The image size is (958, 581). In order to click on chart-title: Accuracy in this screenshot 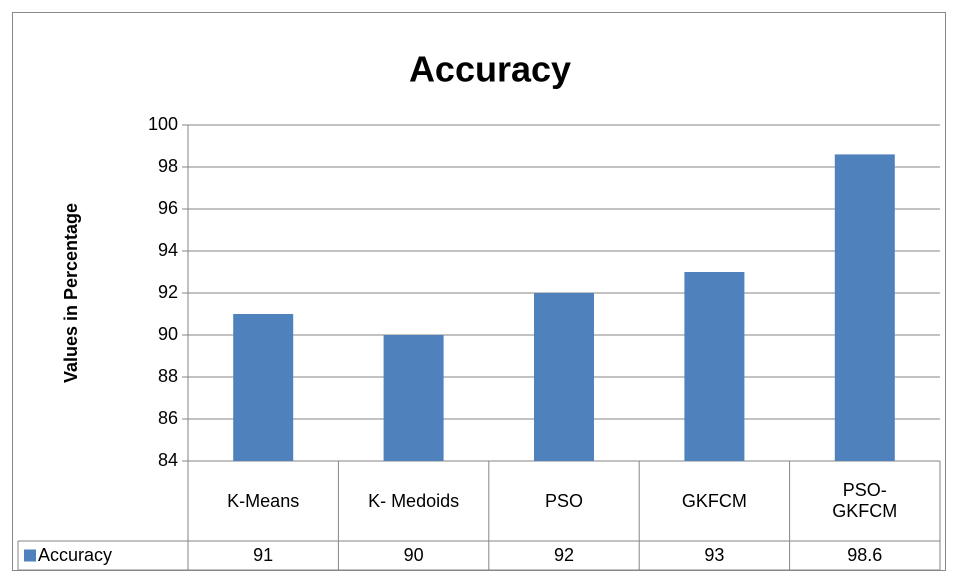, I will do `click(490, 69)`.